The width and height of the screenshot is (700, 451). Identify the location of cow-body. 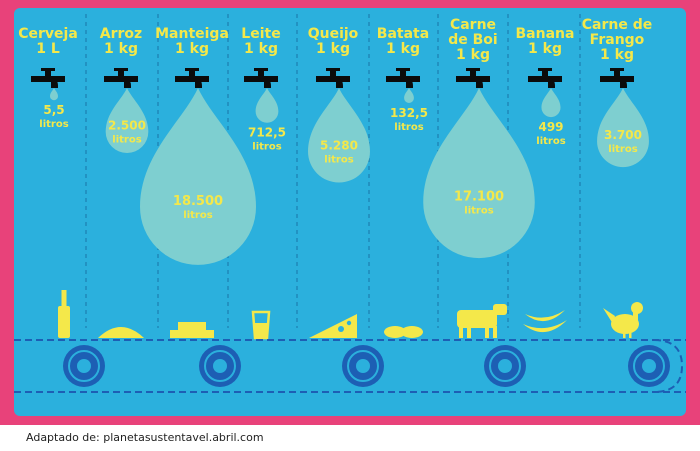
(477, 319).